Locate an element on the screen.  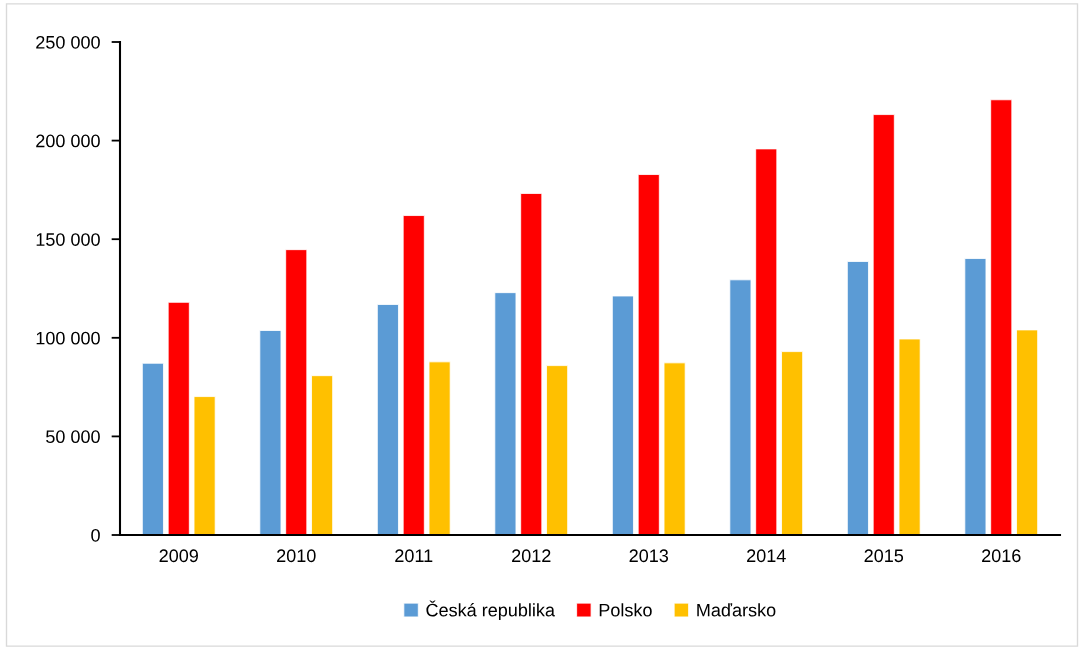
x-tick-label: 2009 is located at coordinates (178, 556).